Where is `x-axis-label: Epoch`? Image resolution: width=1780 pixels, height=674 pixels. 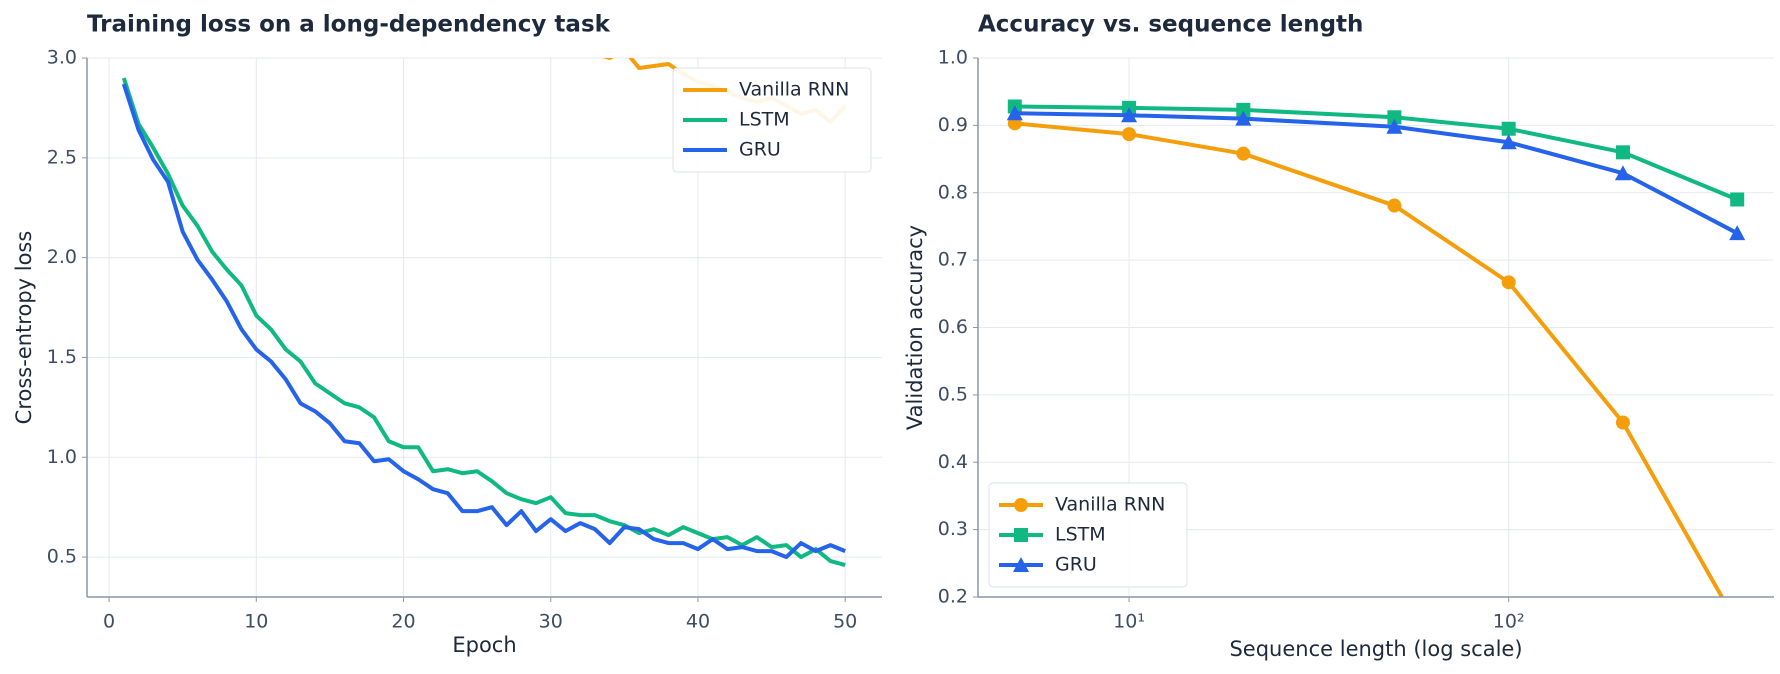 x-axis-label: Epoch is located at coordinates (484, 645).